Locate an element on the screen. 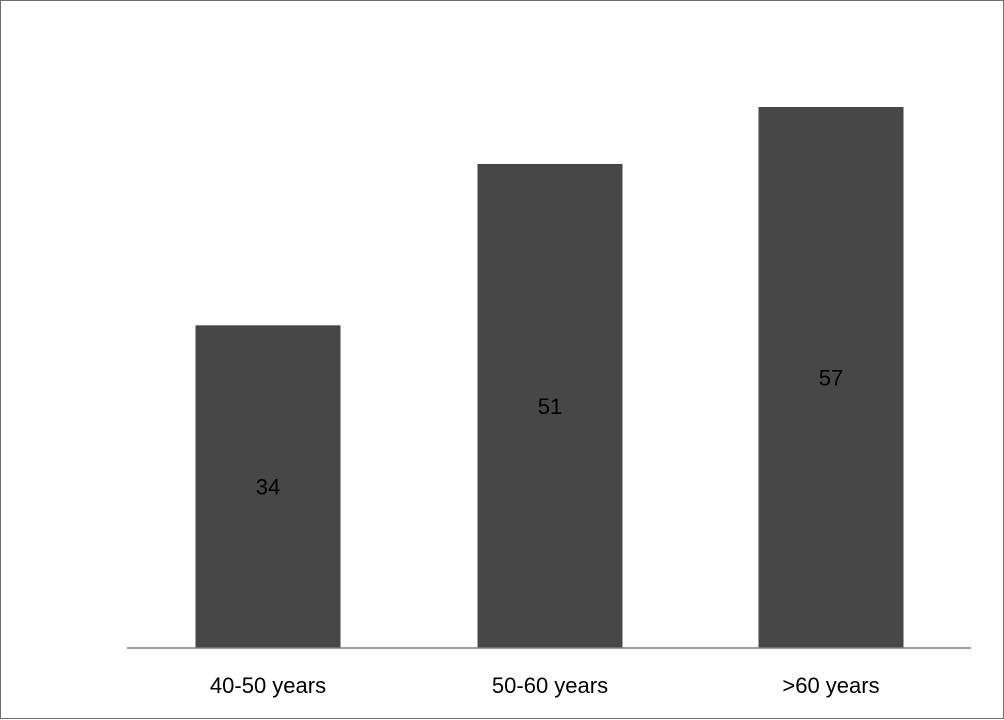 The width and height of the screenshot is (1004, 720). x-tick-labels-layer: 40-50 years 50-60 years >60 years is located at coordinates (545, 685).